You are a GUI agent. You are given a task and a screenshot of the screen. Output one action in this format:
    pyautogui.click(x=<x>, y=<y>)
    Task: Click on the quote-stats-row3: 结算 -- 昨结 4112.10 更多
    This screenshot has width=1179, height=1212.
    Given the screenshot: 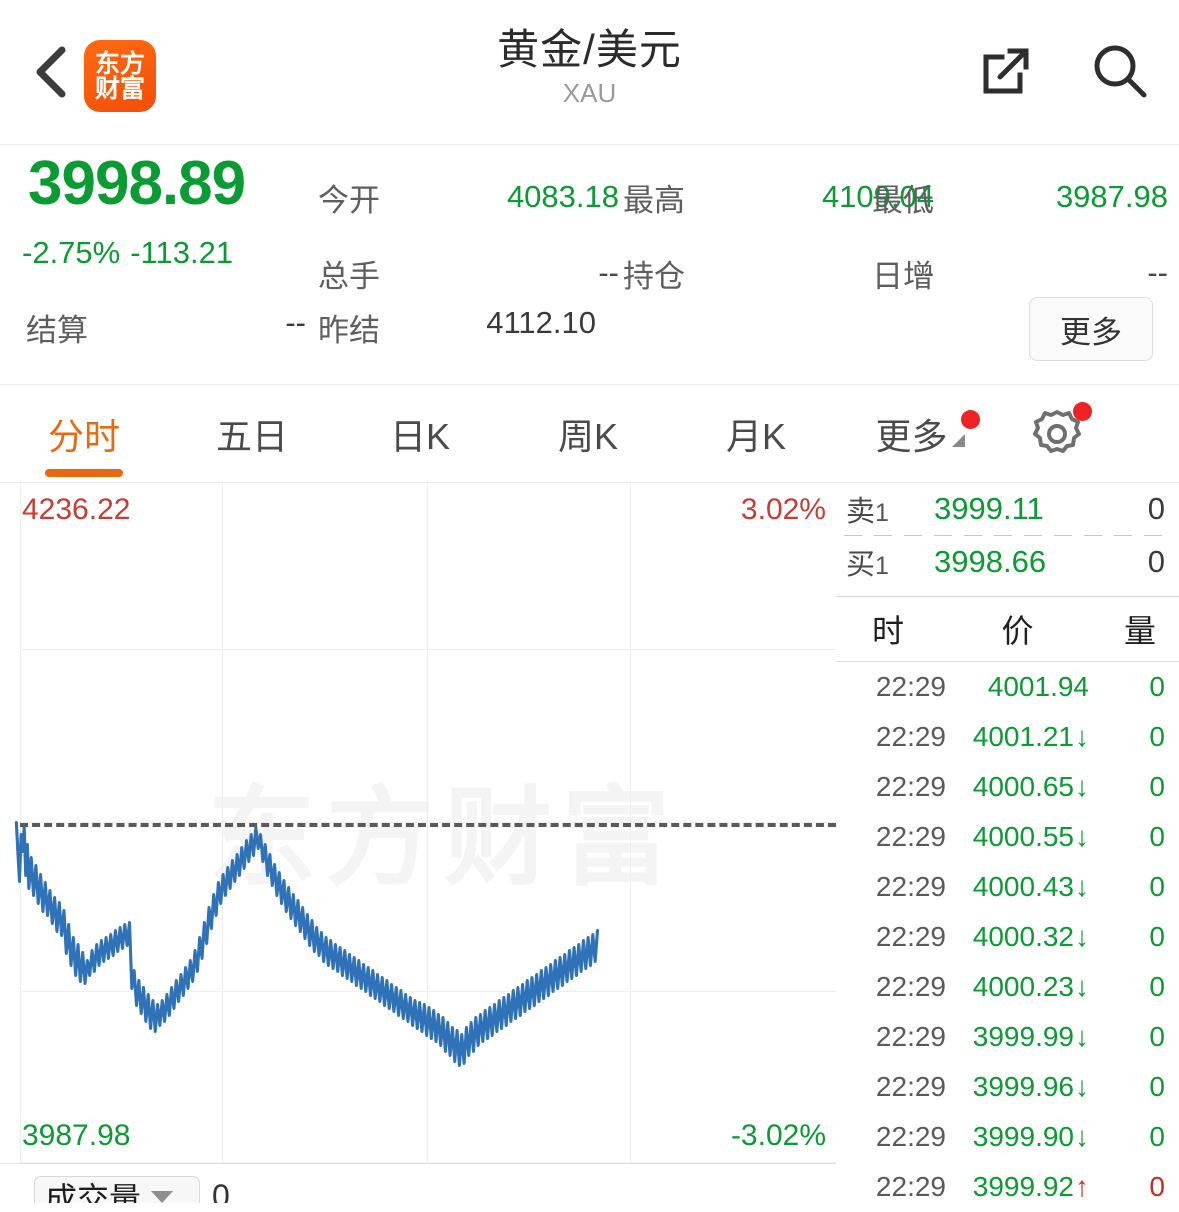 What is the action you would take?
    pyautogui.click(x=589, y=340)
    